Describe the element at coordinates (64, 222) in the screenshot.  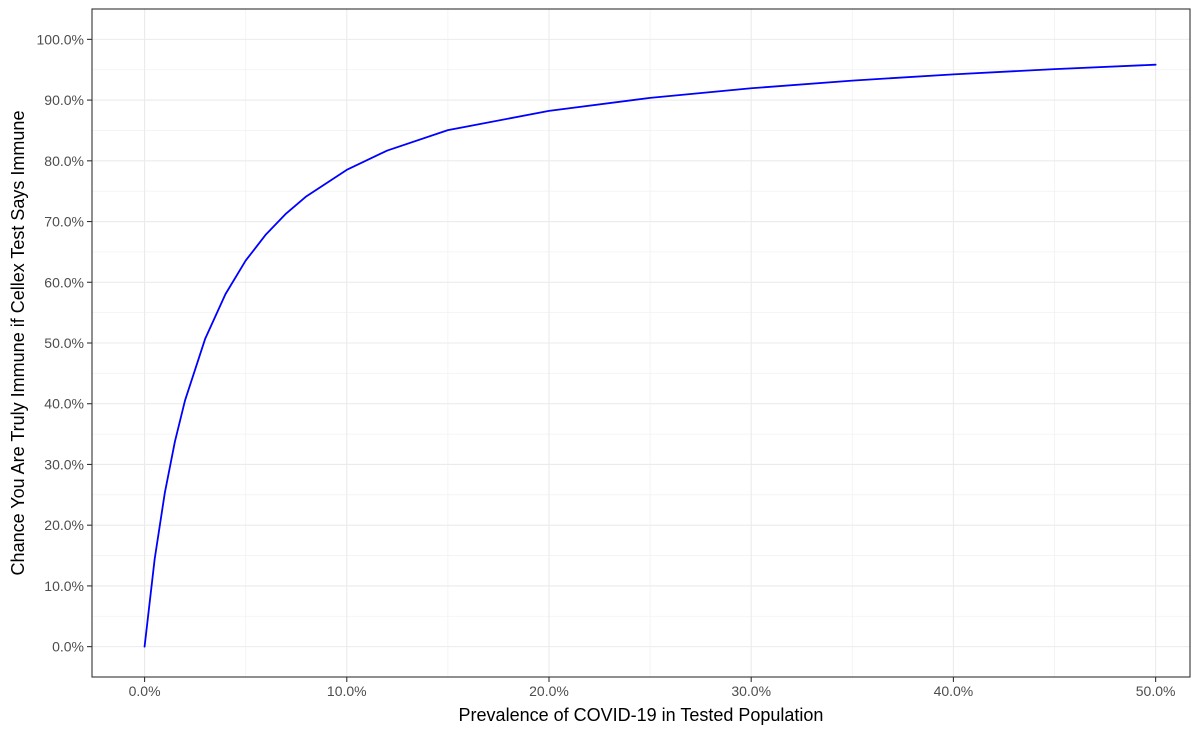
I see `y-tick-label: 70.0%` at that location.